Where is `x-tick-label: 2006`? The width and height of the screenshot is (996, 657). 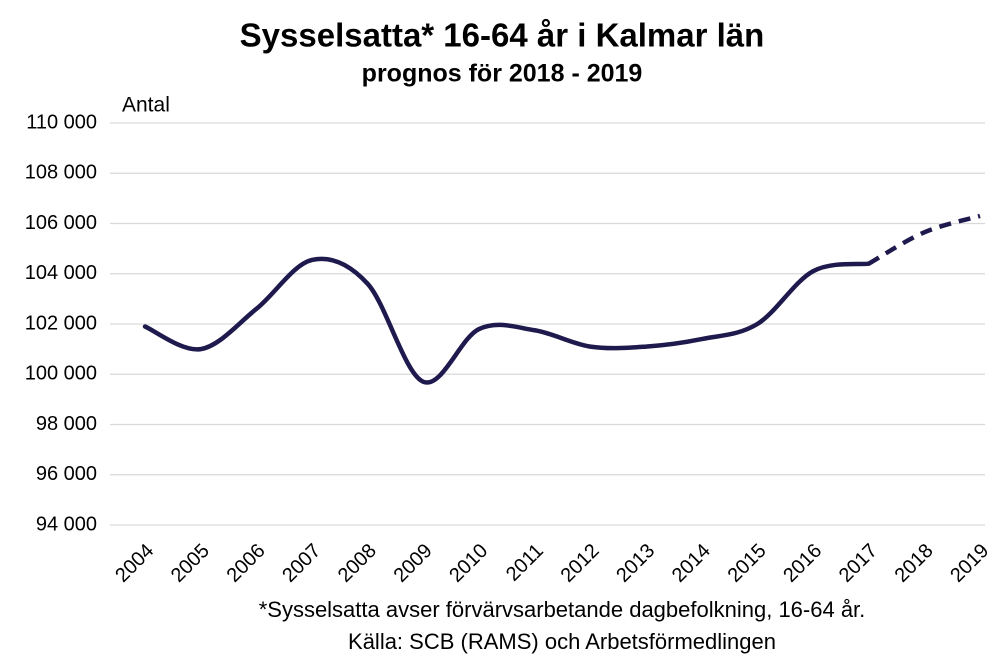
x-tick-label: 2006 is located at coordinates (246, 563).